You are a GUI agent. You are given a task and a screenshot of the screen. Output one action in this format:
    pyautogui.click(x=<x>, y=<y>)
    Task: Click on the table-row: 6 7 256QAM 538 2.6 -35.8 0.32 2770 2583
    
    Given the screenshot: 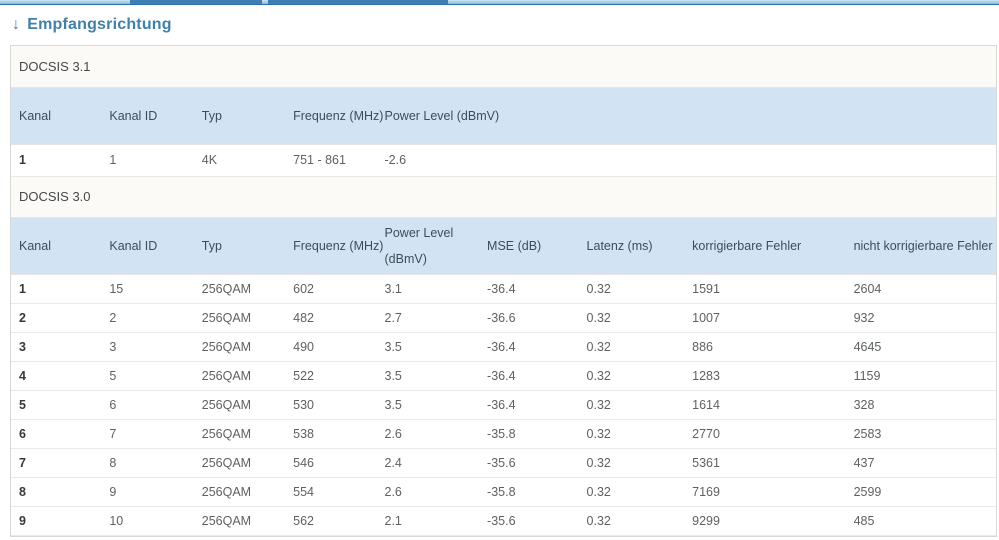 What is the action you would take?
    pyautogui.click(x=503, y=434)
    